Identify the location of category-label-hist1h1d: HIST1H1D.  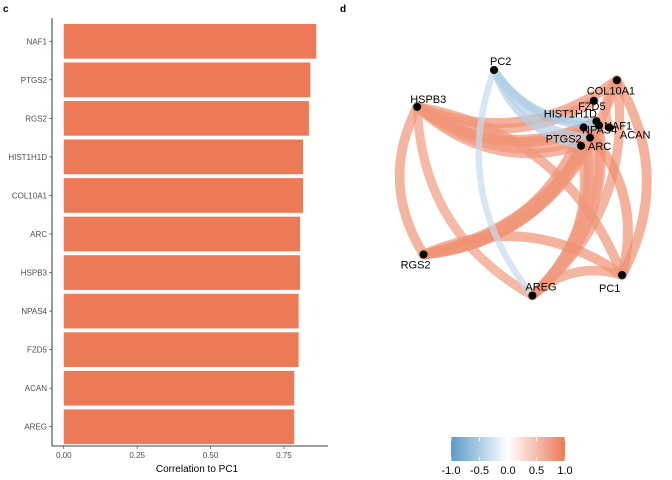
(27, 157).